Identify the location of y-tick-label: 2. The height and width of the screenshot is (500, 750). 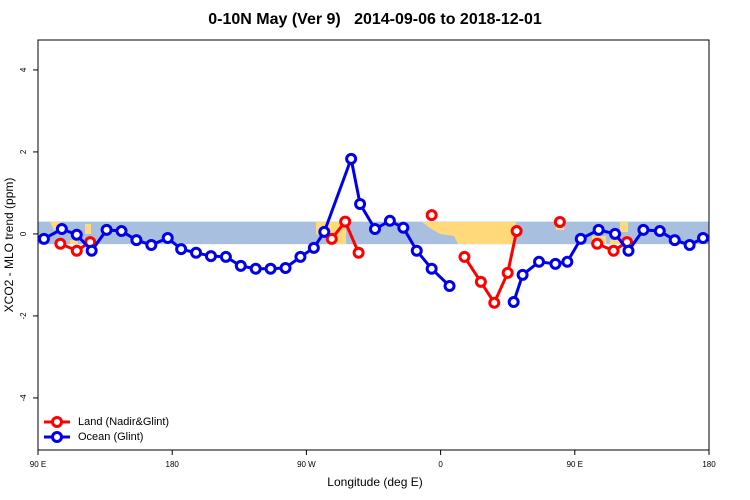
(23, 151).